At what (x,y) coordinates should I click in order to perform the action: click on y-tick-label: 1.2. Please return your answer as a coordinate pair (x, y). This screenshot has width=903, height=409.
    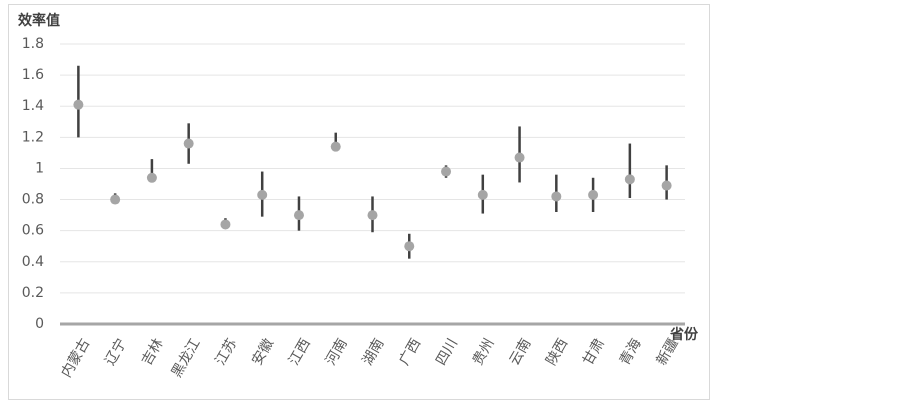
    Looking at the image, I should click on (33, 137).